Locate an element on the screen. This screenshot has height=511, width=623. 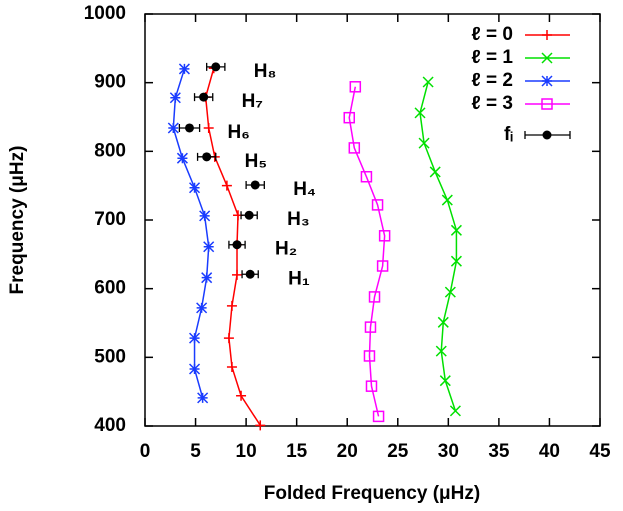
annotation: H₆ is located at coordinates (238, 132).